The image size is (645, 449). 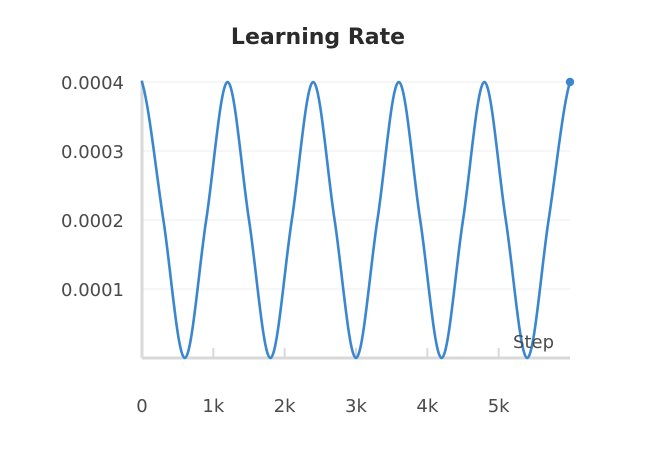 I want to click on y-tick-label: 0.0003, so click(x=92, y=152).